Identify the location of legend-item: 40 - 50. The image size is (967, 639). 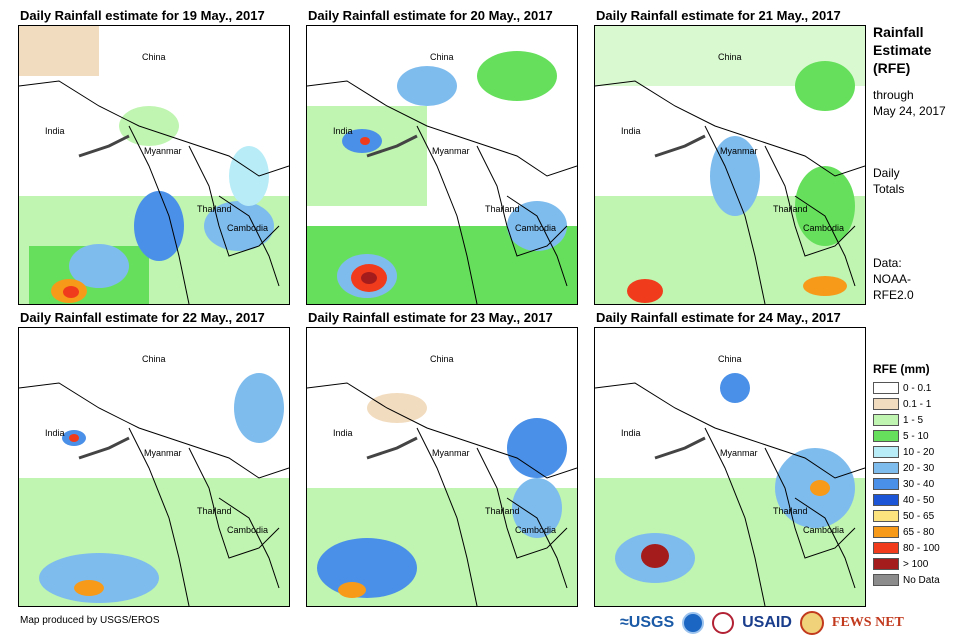
(906, 500).